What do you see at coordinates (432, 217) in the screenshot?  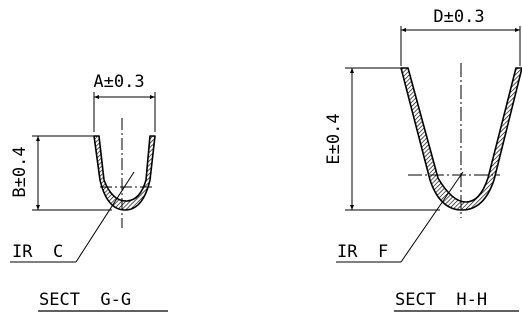 I see `radius-leader-h` at bounding box center [432, 217].